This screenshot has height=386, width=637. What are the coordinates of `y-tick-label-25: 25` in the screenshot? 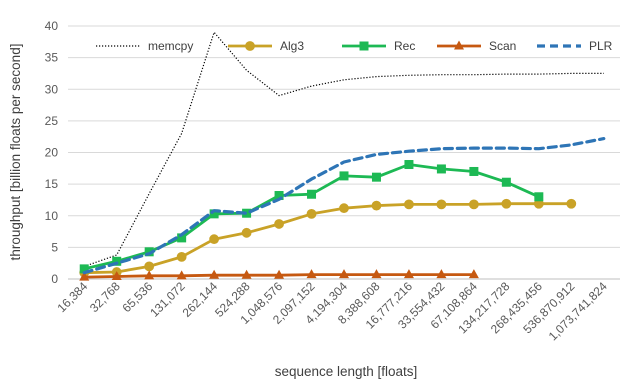 It's located at (52, 121).